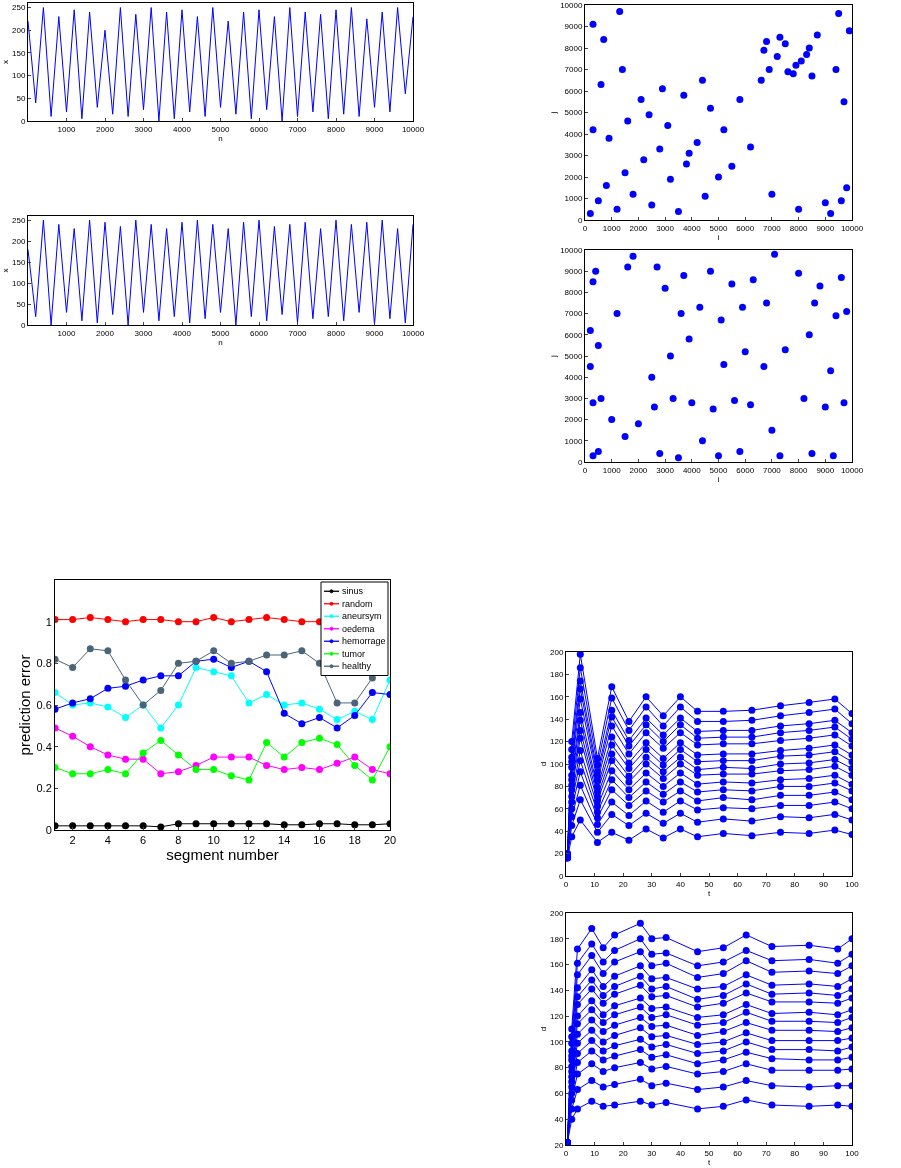  I want to click on x-tick-label: 60, so click(738, 1153).